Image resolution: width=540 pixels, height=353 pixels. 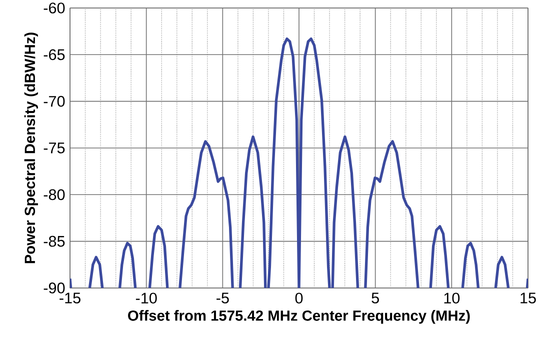 I want to click on y-tick-label: -60, so click(x=54, y=8).